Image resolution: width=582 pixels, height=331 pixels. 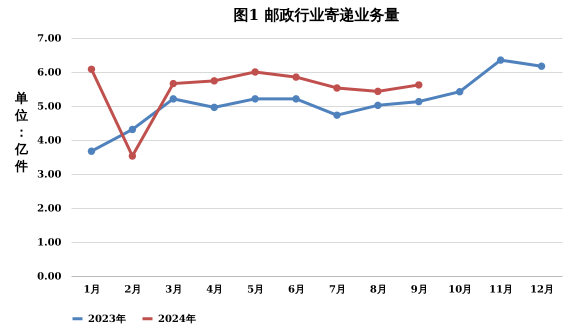 What do you see at coordinates (107, 318) in the screenshot?
I see `legend-label: 2023年` at bounding box center [107, 318].